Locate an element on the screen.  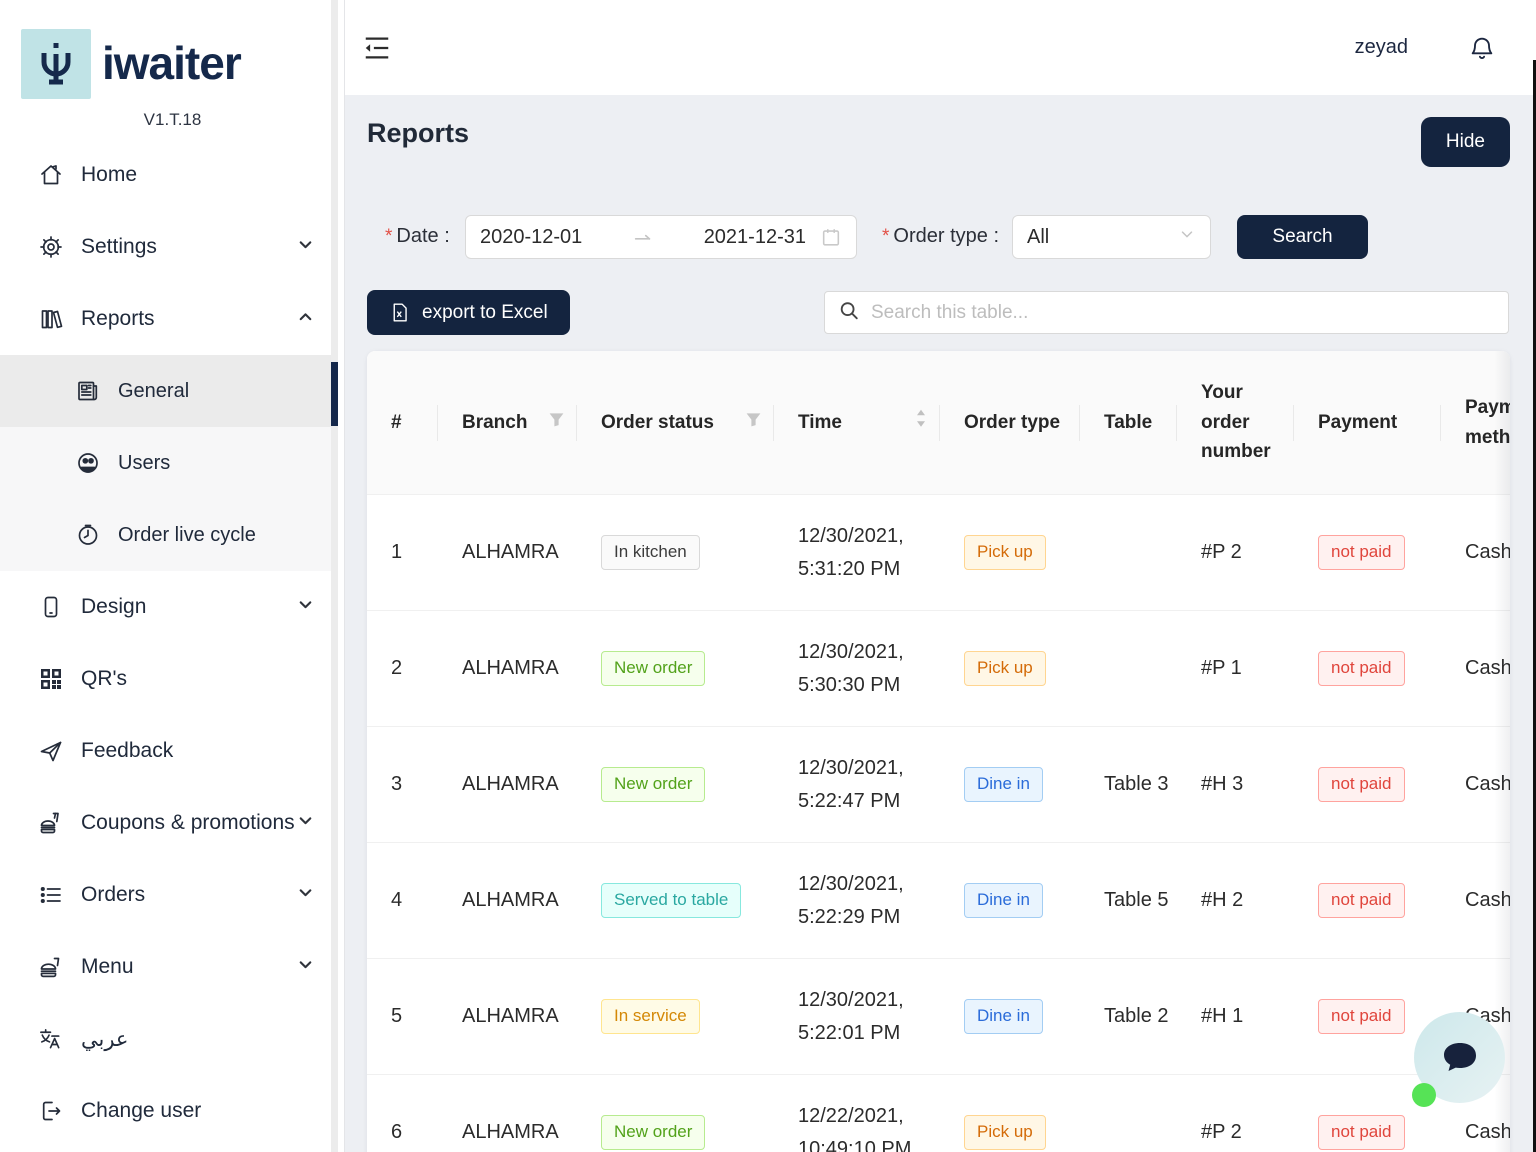
sidebar-item-label: Settings is located at coordinates (119, 246).